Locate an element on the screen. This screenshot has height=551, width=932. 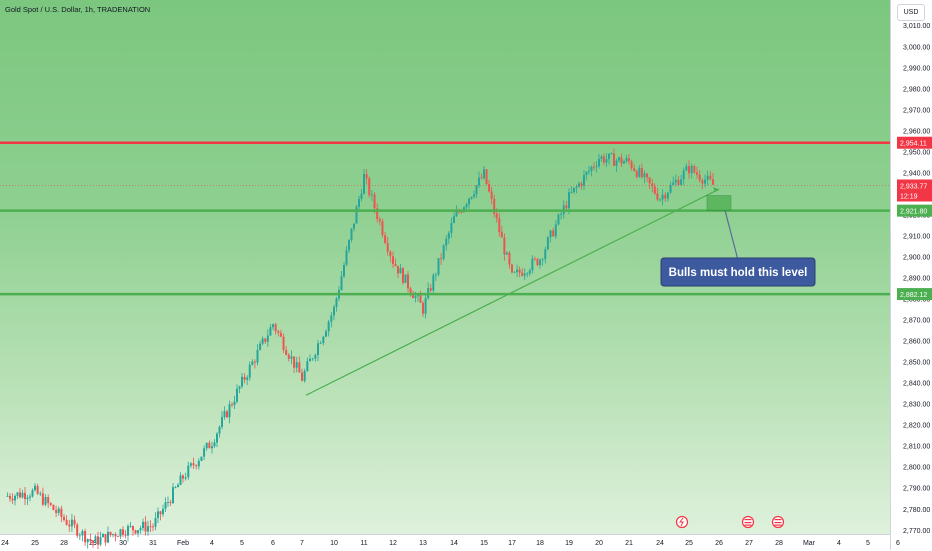
price-axis is located at coordinates (911, 275).